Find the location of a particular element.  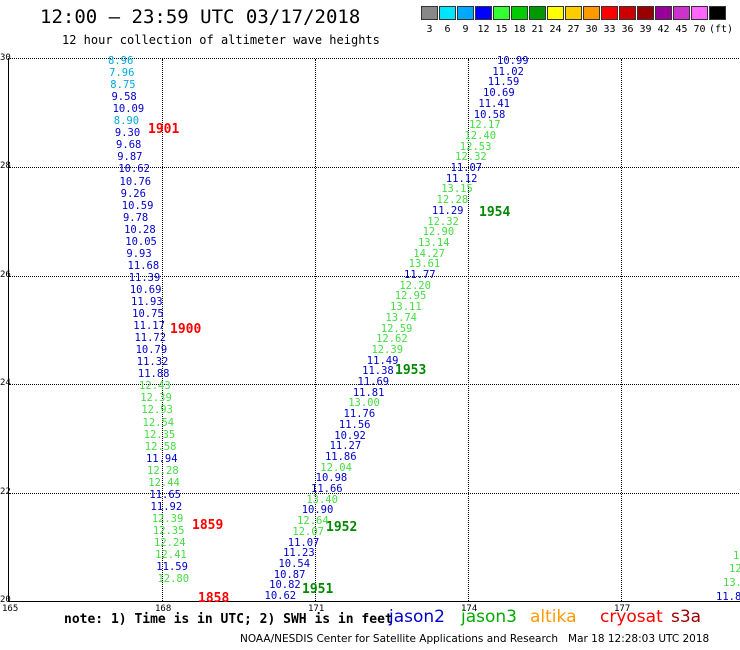

color-scale-label: 30 is located at coordinates (591, 29).